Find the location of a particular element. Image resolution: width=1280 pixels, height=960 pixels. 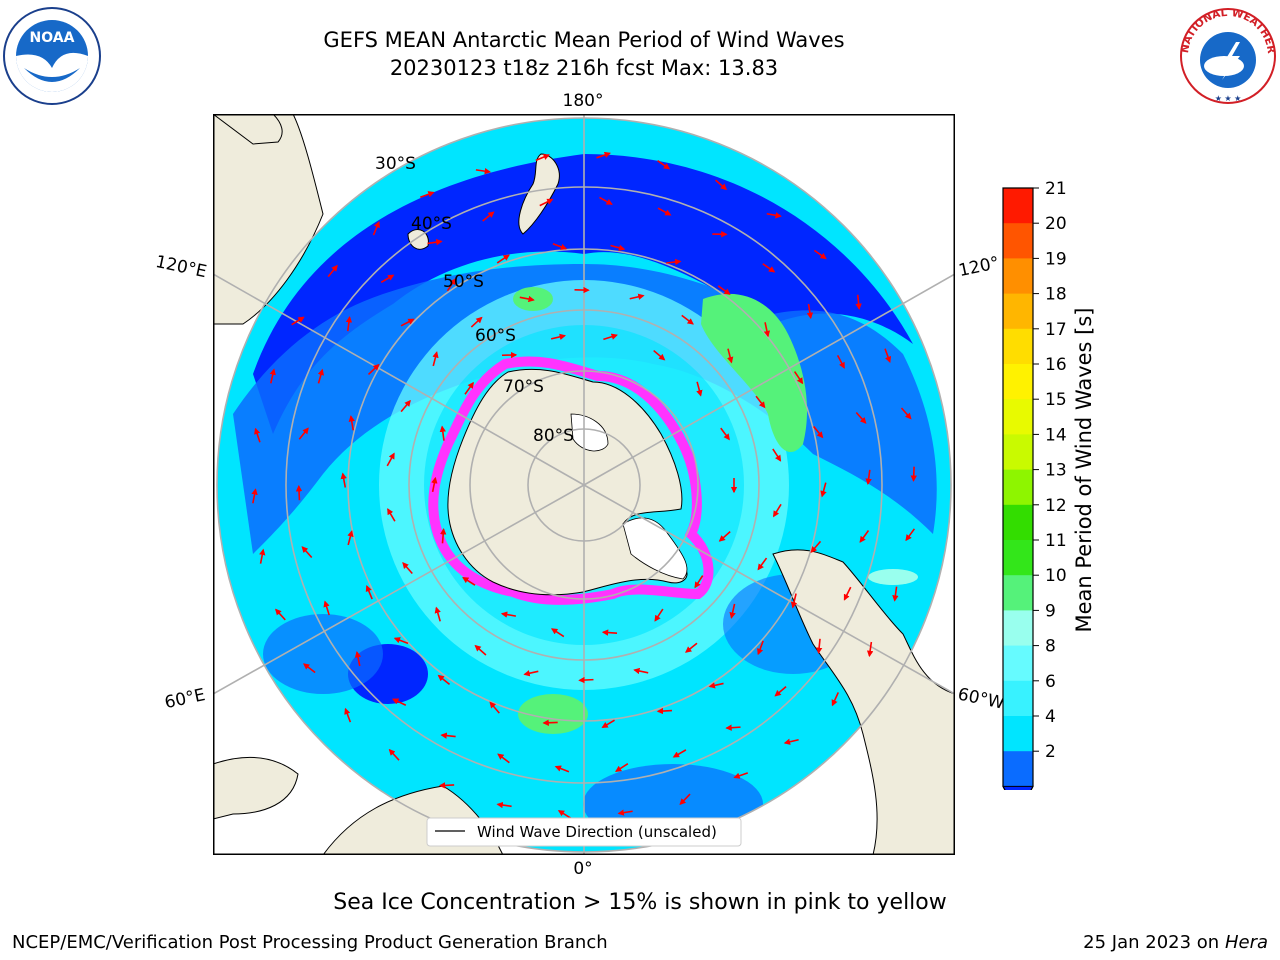

host-name: Hera is located at coordinates (1246, 942).